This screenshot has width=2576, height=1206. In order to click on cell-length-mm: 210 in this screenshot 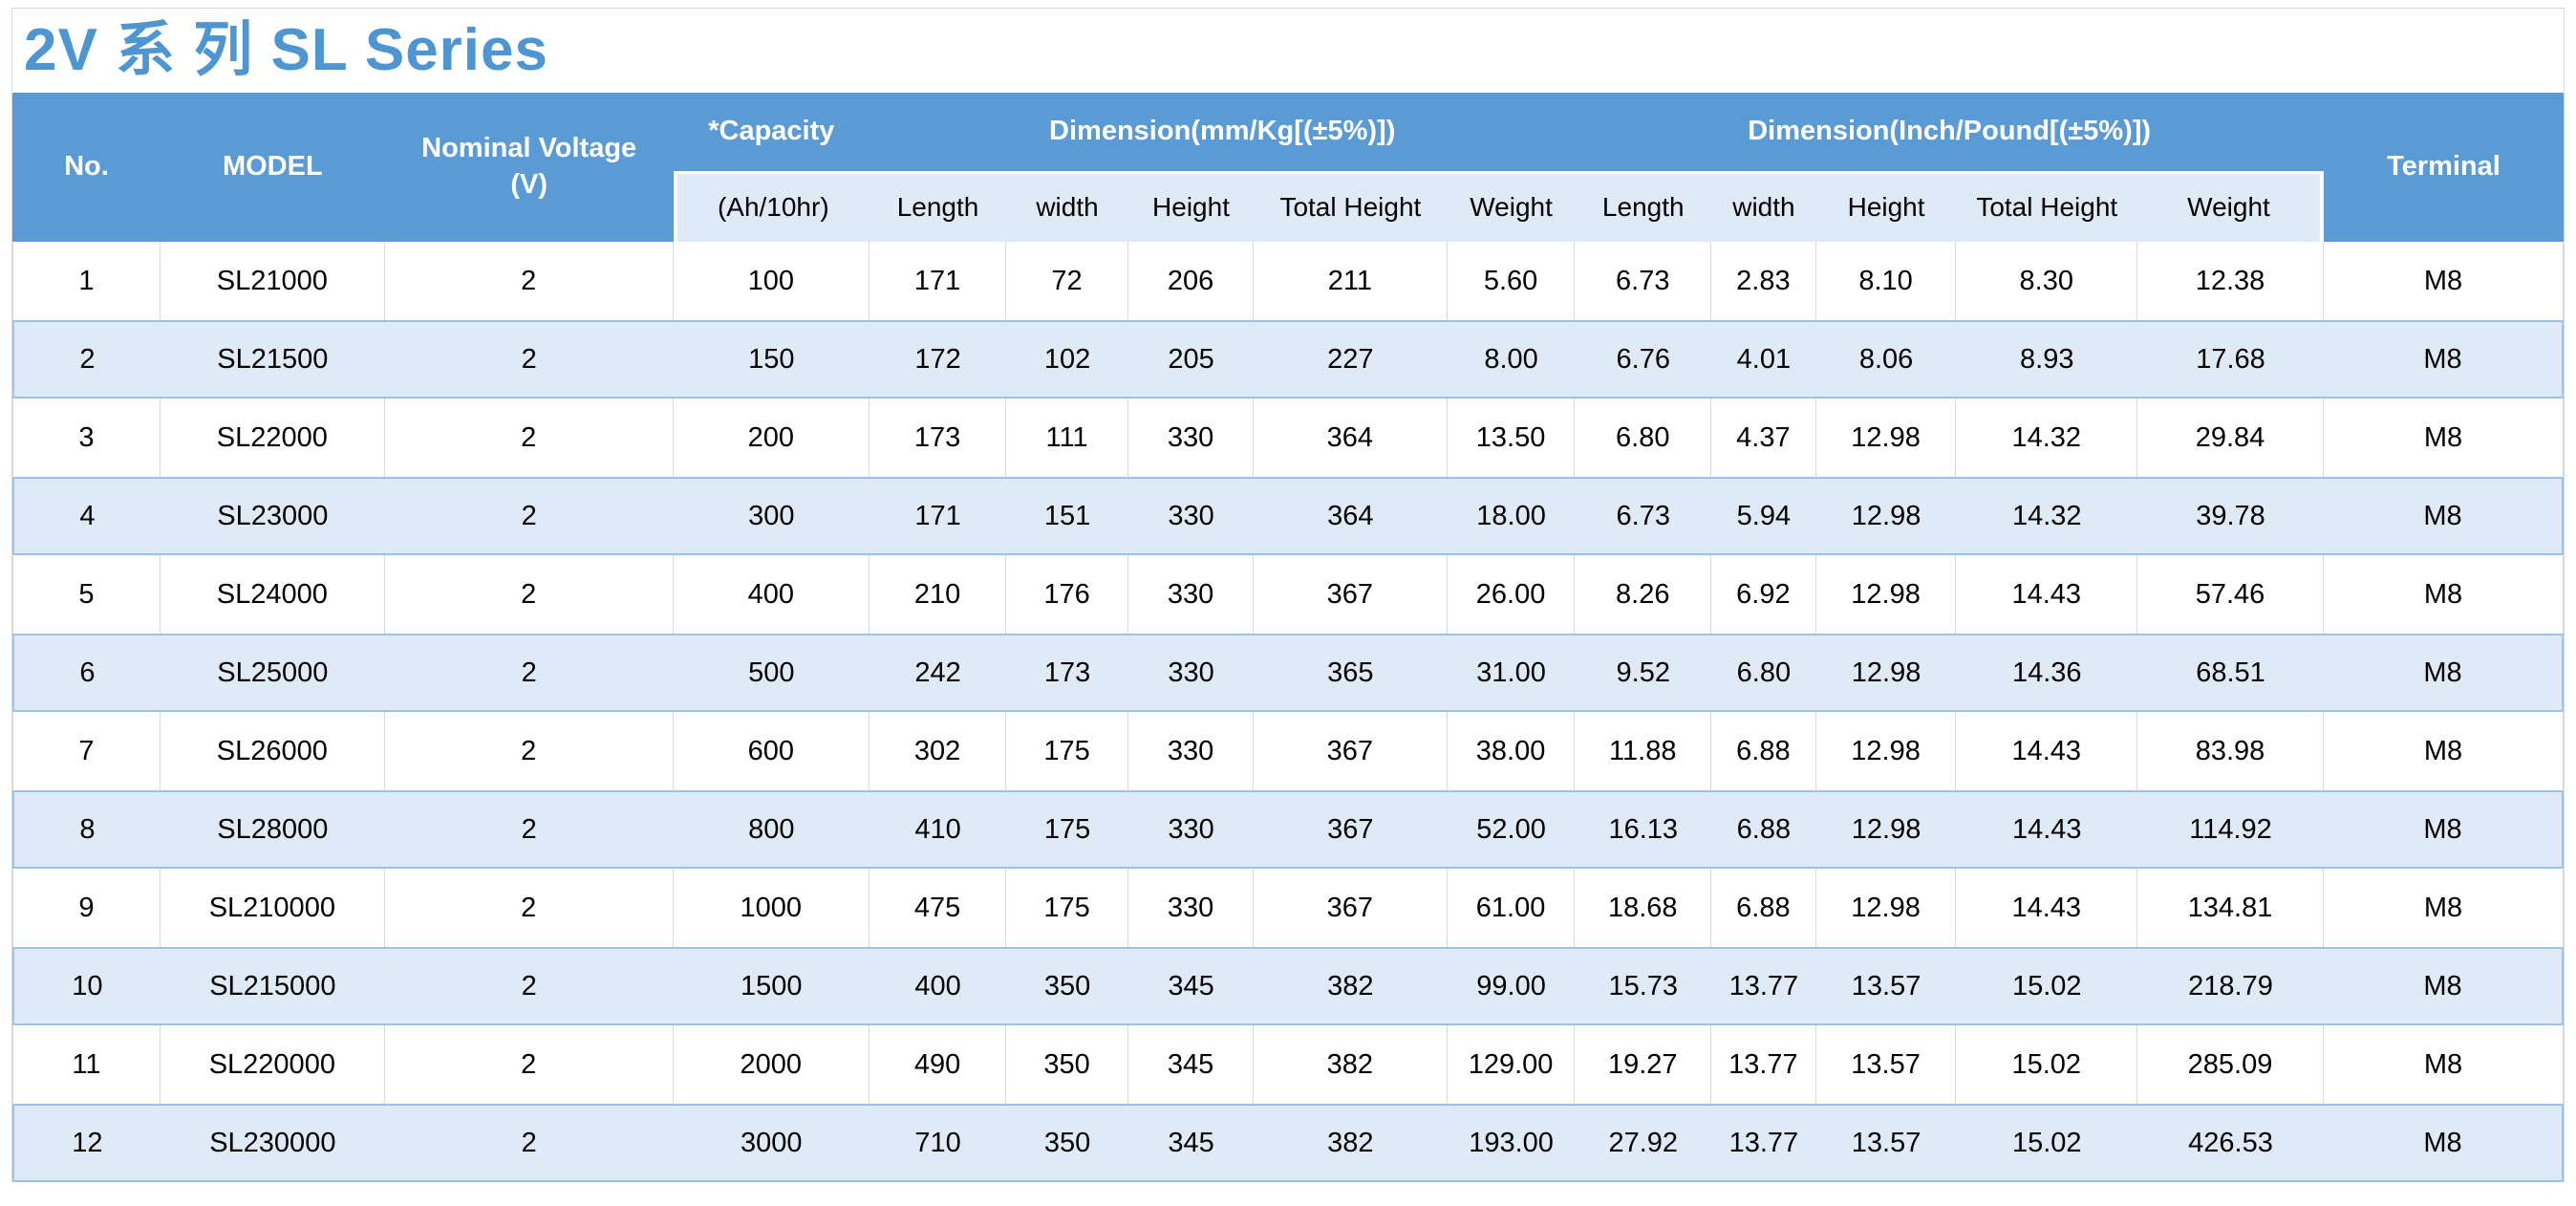, I will do `click(937, 594)`.